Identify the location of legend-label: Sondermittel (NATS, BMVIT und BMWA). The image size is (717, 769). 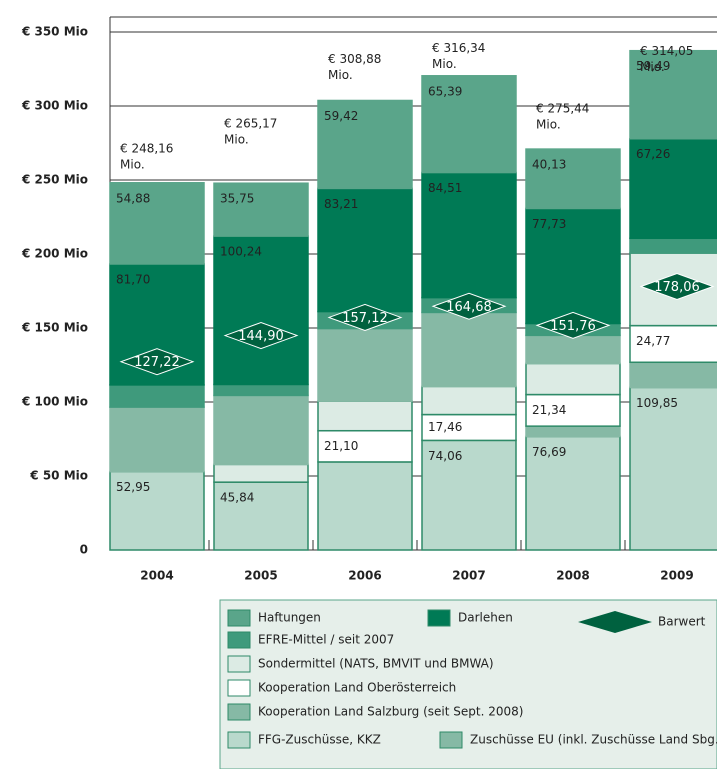
(376, 664).